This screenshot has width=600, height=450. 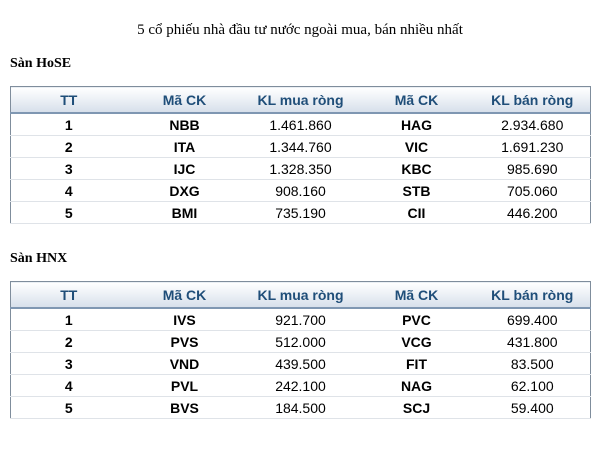 What do you see at coordinates (416, 341) in the screenshot?
I see `cell-sell-ticker: VCG` at bounding box center [416, 341].